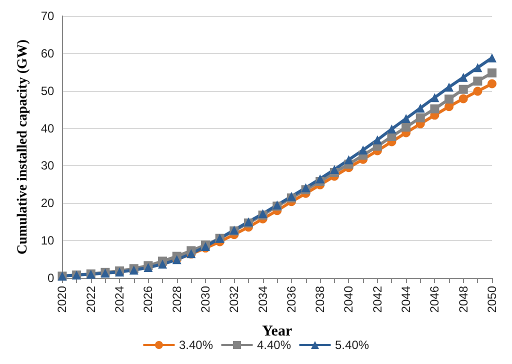  Describe the element at coordinates (492, 299) in the screenshot. I see `x-tick-label: 2050` at that location.